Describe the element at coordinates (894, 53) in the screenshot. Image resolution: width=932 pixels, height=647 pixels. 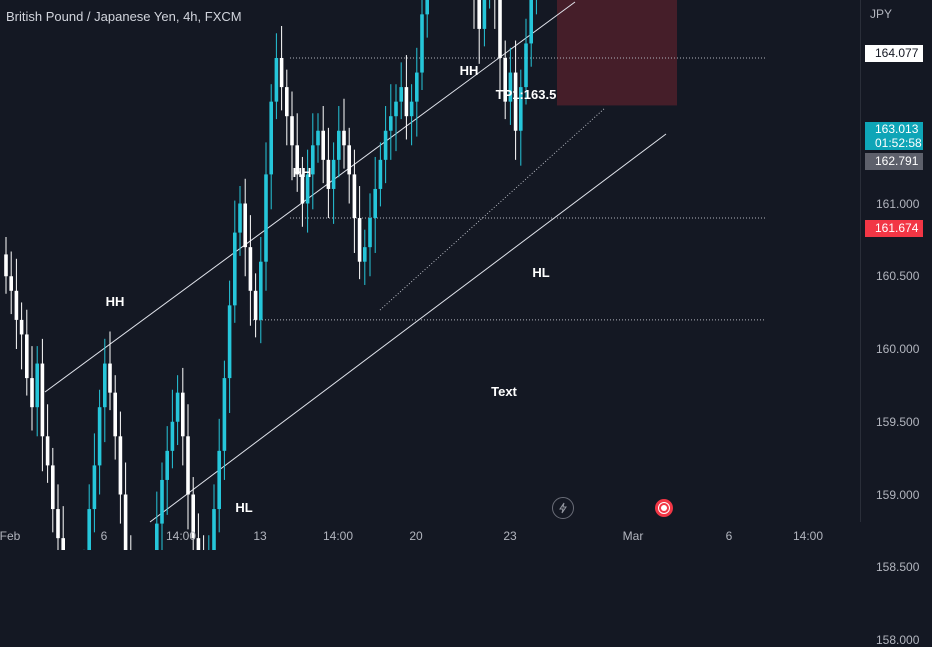
I see `take-profit-badge: 164.077` at that location.